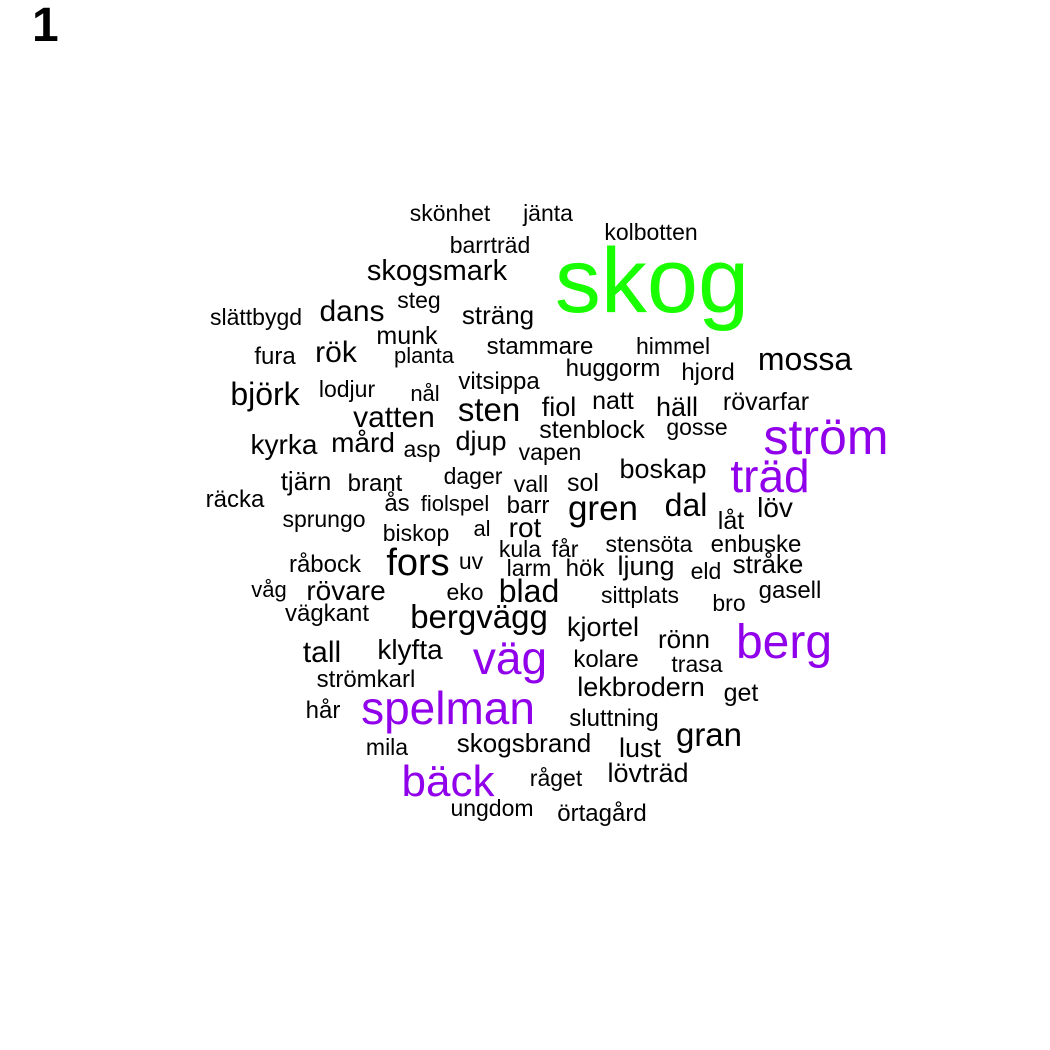  I want to click on word-61: får, so click(565, 549).